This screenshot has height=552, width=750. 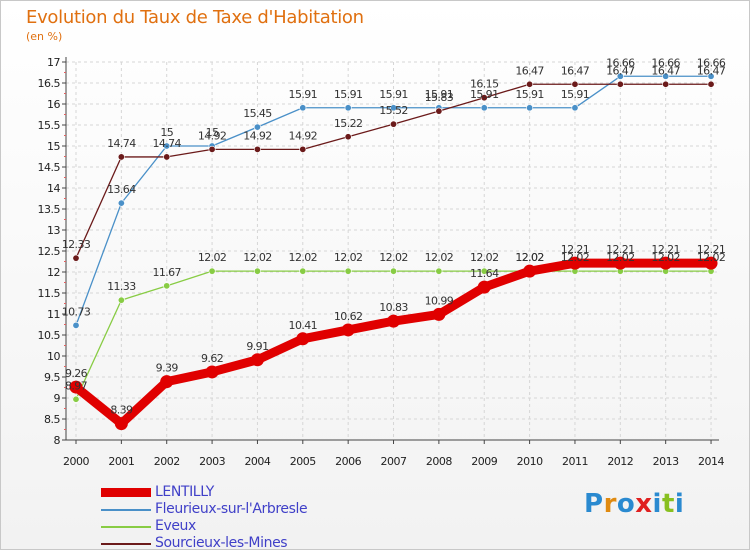 I want to click on x-tick-label: 2001, so click(x=121, y=461).